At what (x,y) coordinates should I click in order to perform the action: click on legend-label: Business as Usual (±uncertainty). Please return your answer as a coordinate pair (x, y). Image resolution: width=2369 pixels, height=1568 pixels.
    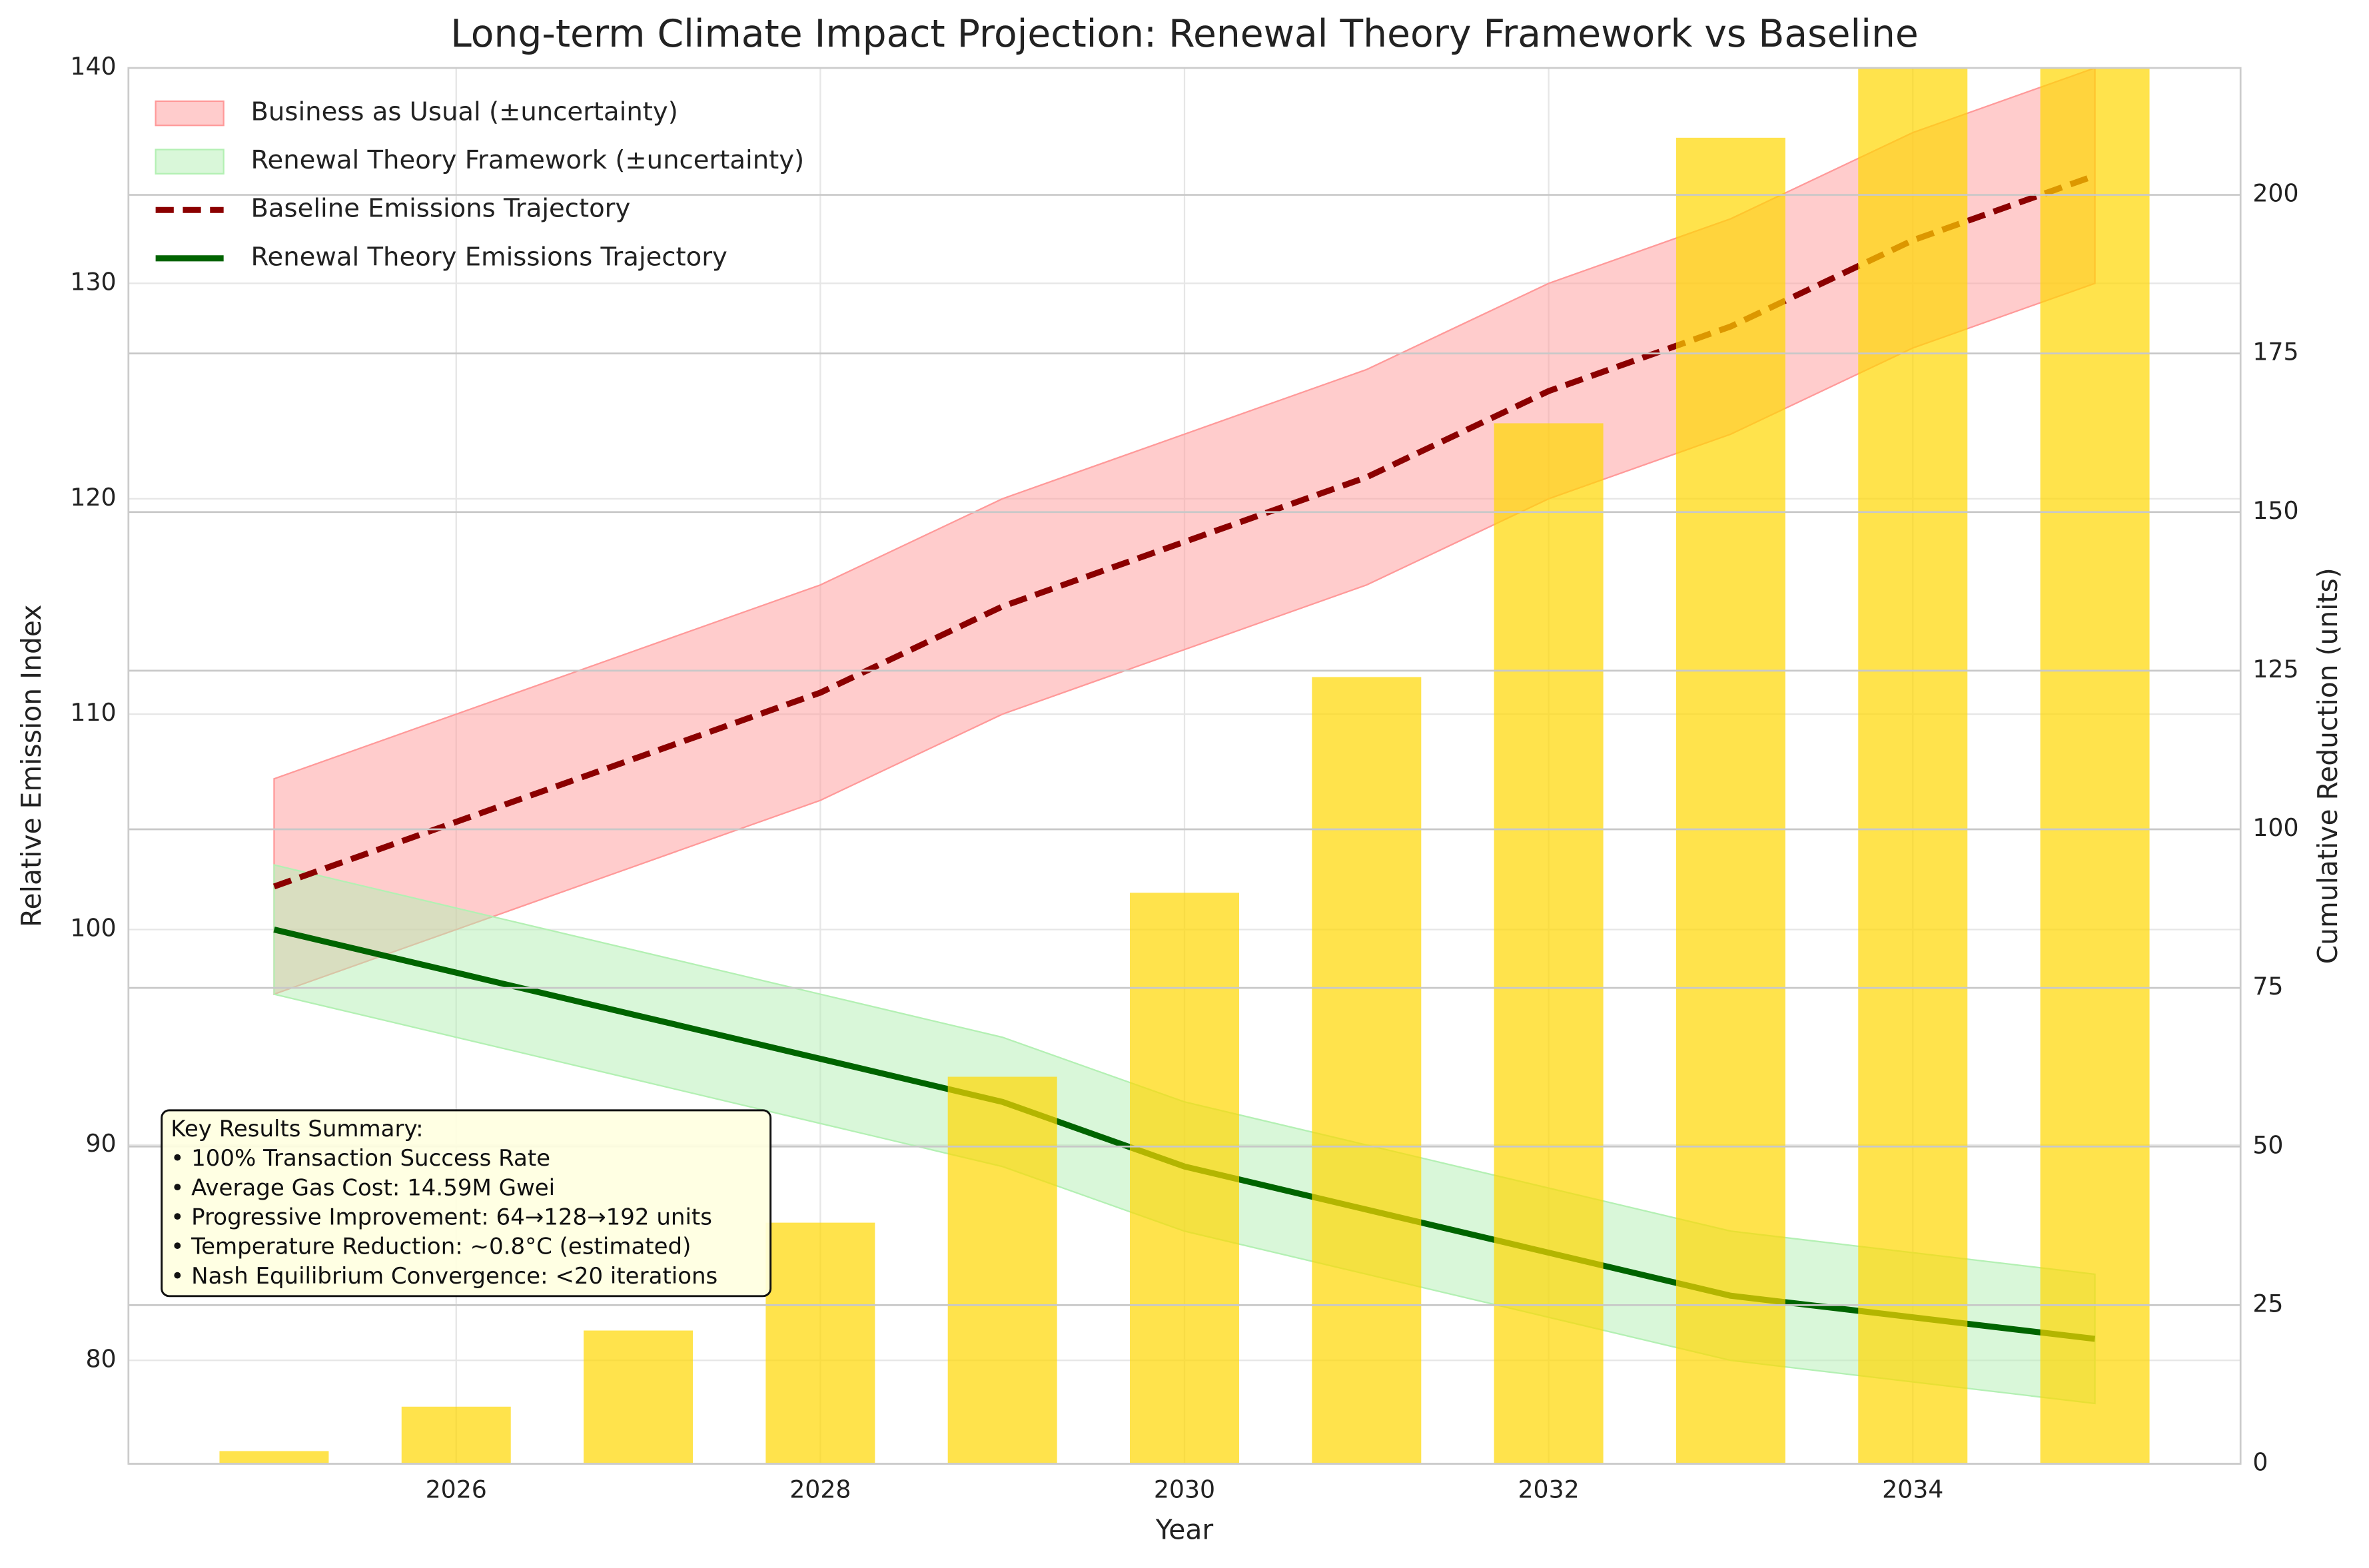
    Looking at the image, I should click on (464, 112).